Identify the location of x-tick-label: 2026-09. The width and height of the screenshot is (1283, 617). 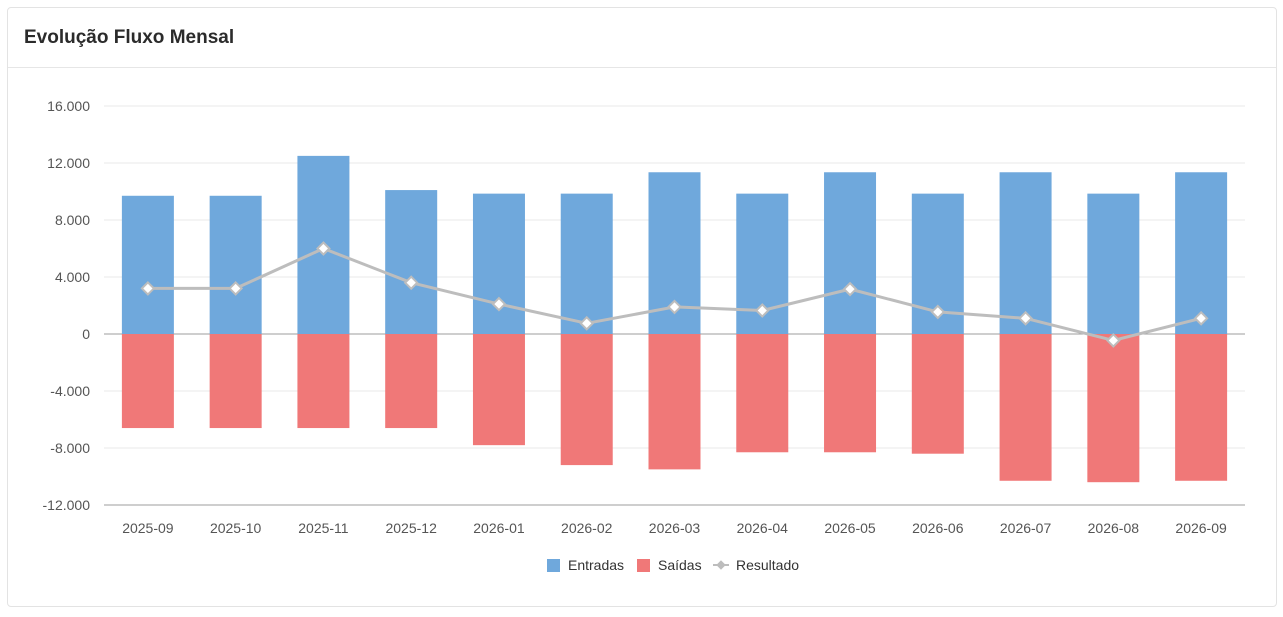
(1201, 528).